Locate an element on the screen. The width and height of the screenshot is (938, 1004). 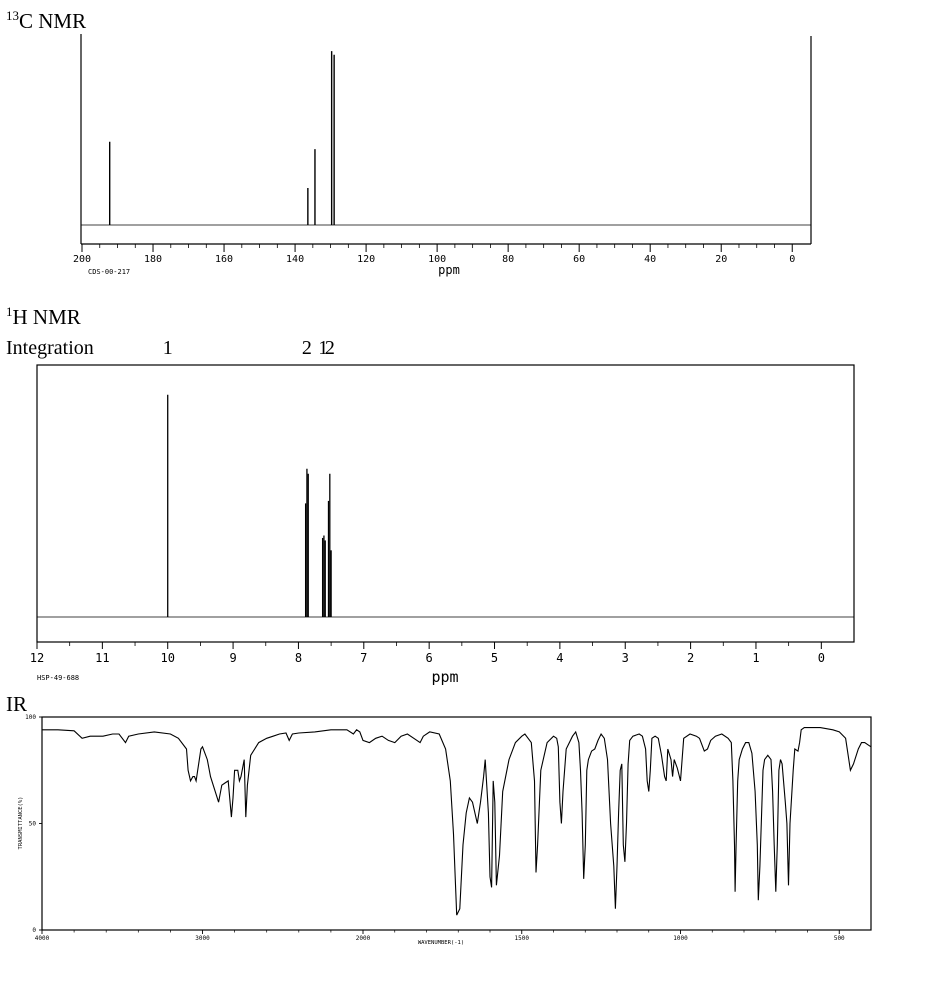
carbon-nmr-tick-label: 140 is located at coordinates (295, 259).